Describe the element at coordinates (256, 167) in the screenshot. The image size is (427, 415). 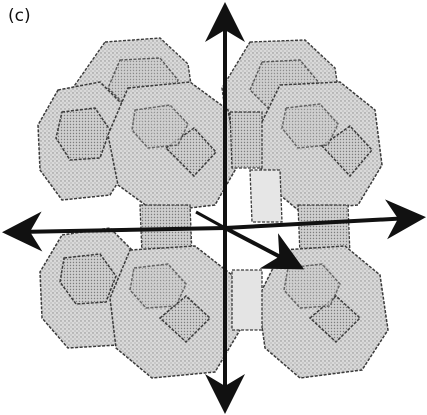
I see `prism-upper` at that location.